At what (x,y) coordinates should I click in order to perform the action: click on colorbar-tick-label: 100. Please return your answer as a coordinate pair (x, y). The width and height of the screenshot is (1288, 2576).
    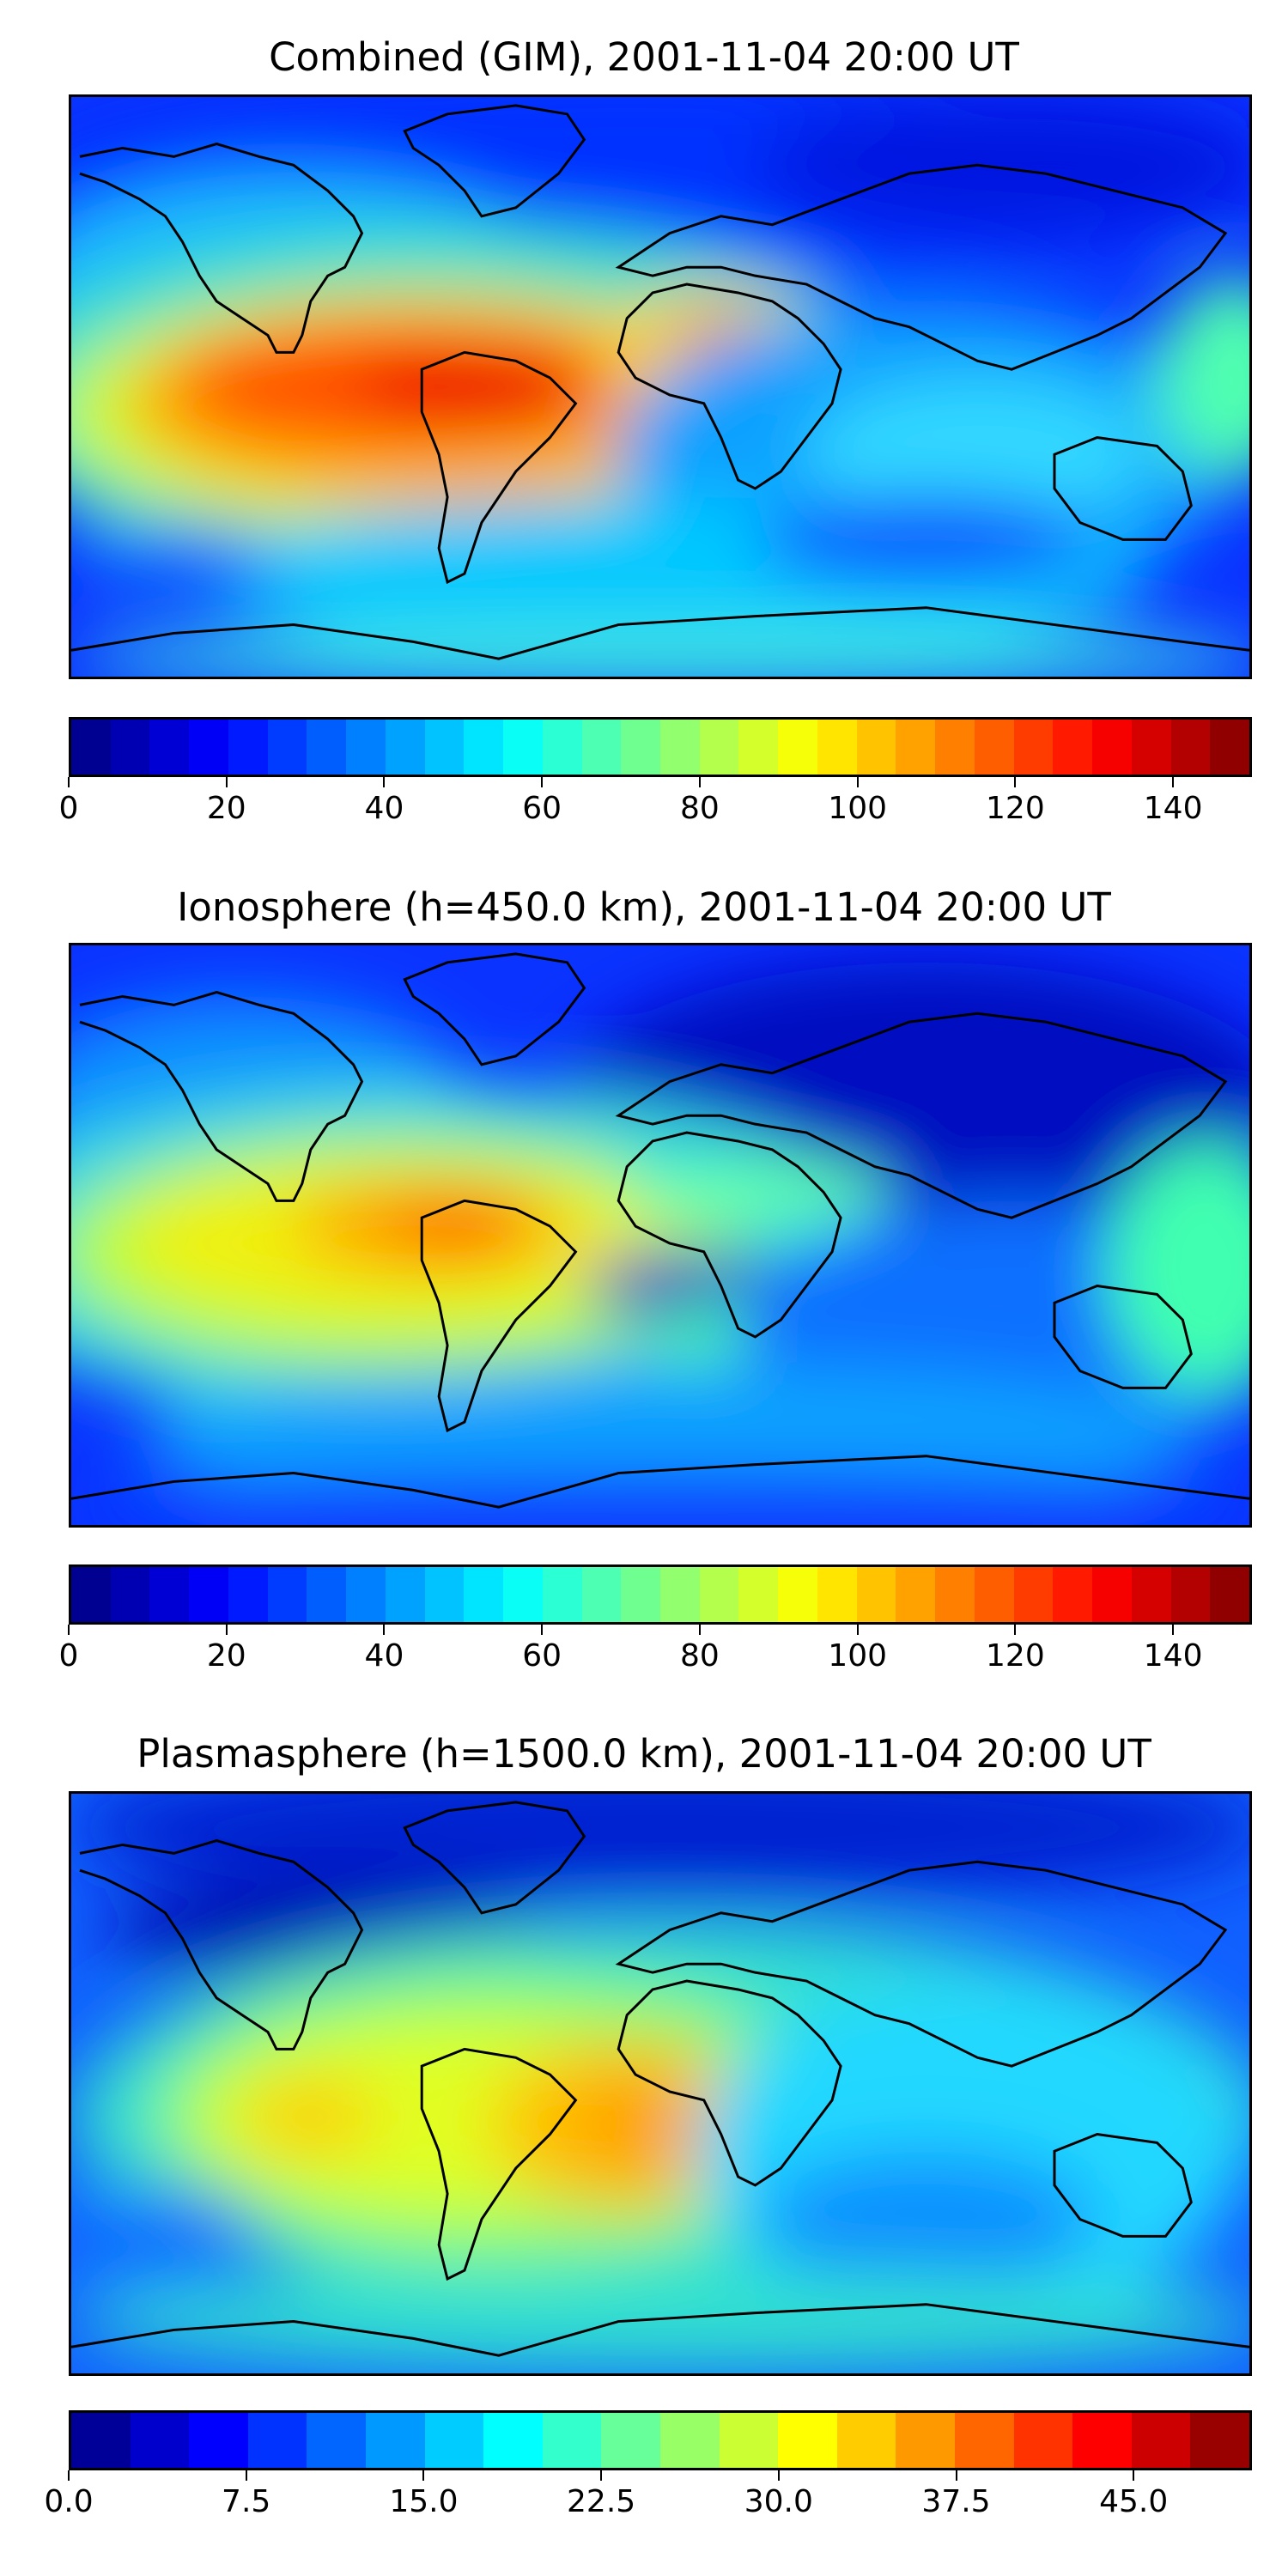
    Looking at the image, I should click on (858, 808).